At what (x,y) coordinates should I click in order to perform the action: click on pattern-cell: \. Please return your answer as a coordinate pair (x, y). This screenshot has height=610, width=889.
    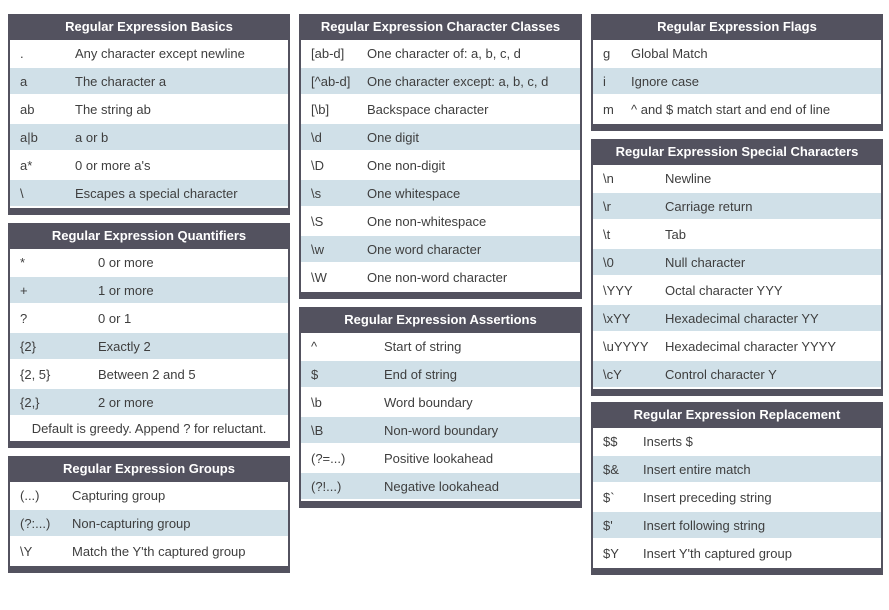
    Looking at the image, I should click on (22, 193).